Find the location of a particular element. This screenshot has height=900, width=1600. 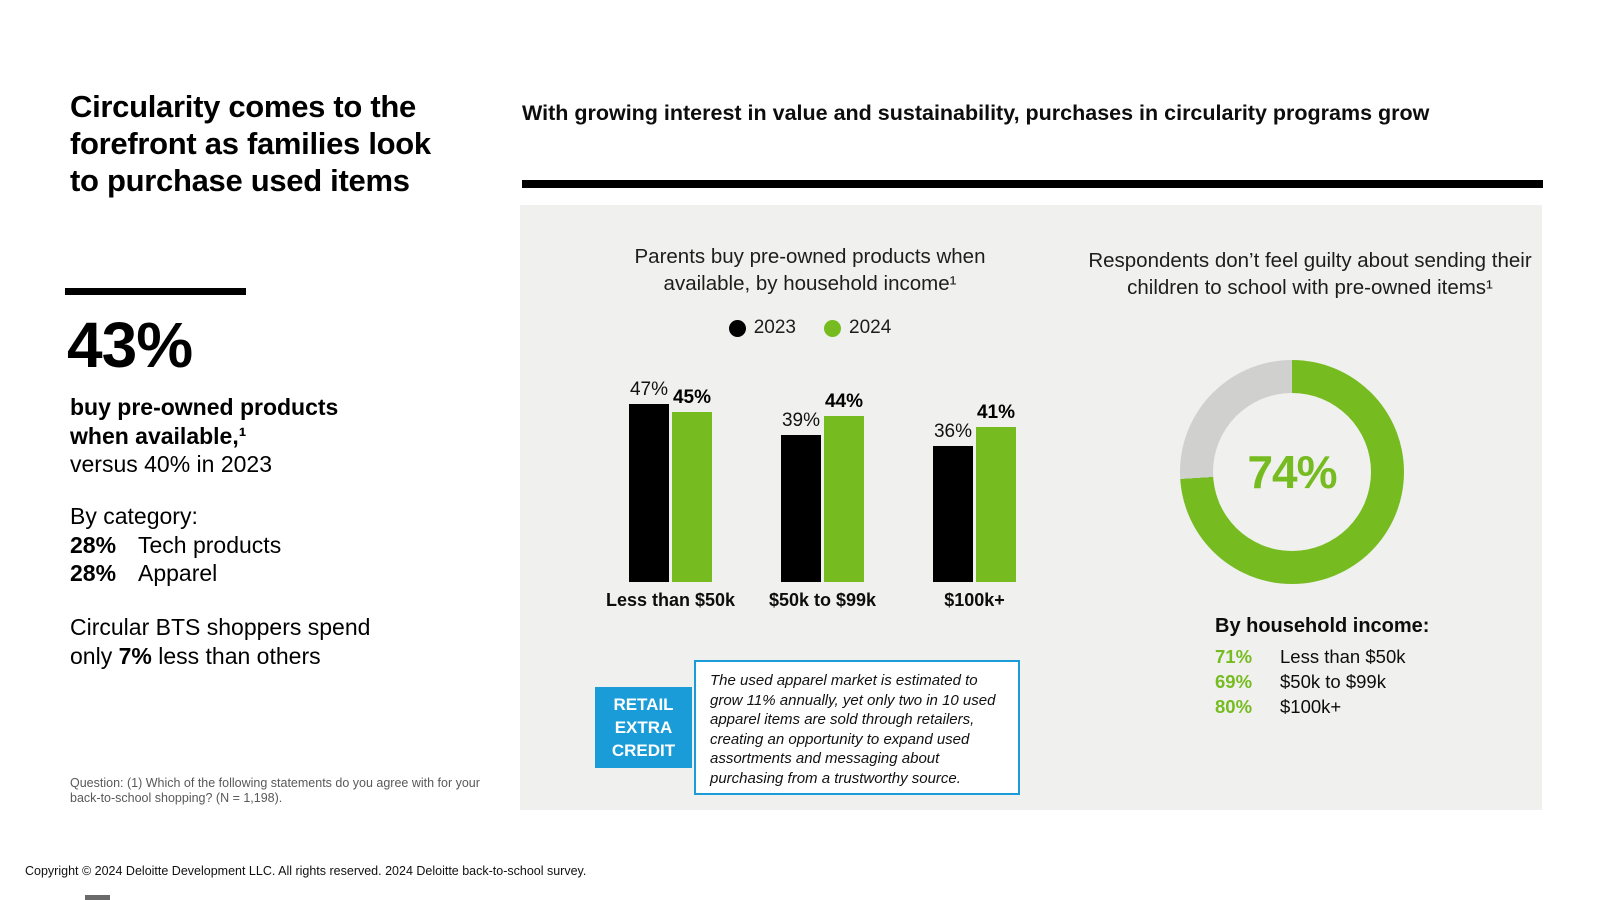

legend-item: 2024 is located at coordinates (857, 328).